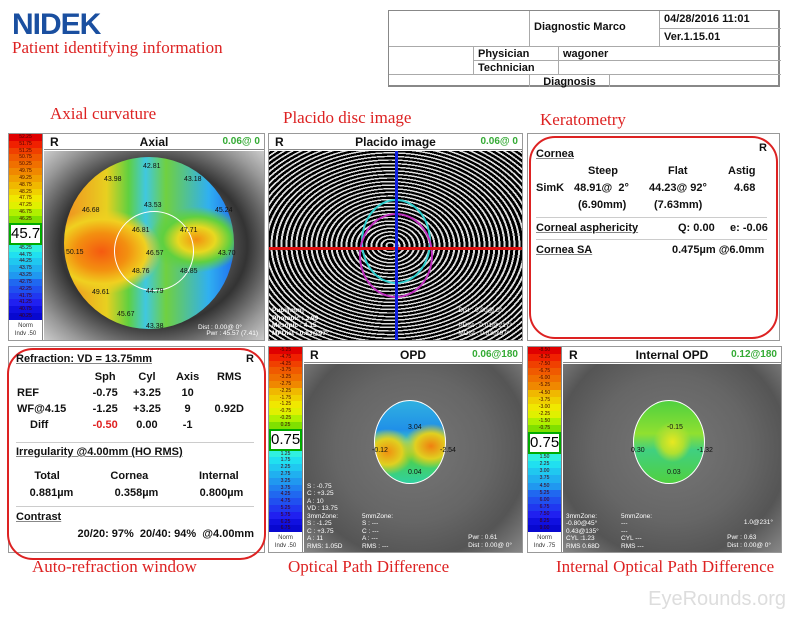  Describe the element at coordinates (187, 409) in the screenshot. I see `table-cell: 9` at that location.